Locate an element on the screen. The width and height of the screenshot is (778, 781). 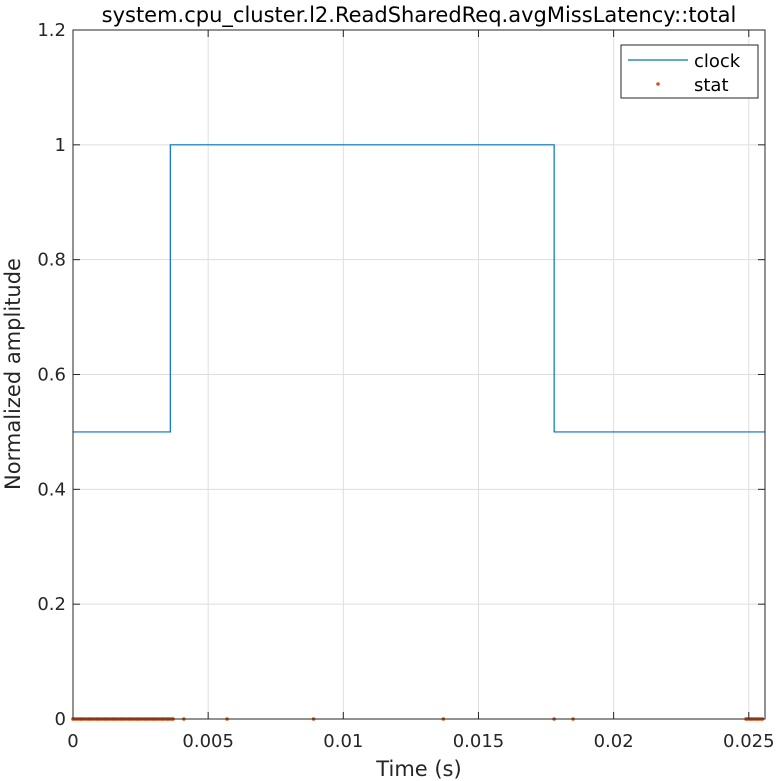
y-tick-label: 0.2 is located at coordinates (51, 604).